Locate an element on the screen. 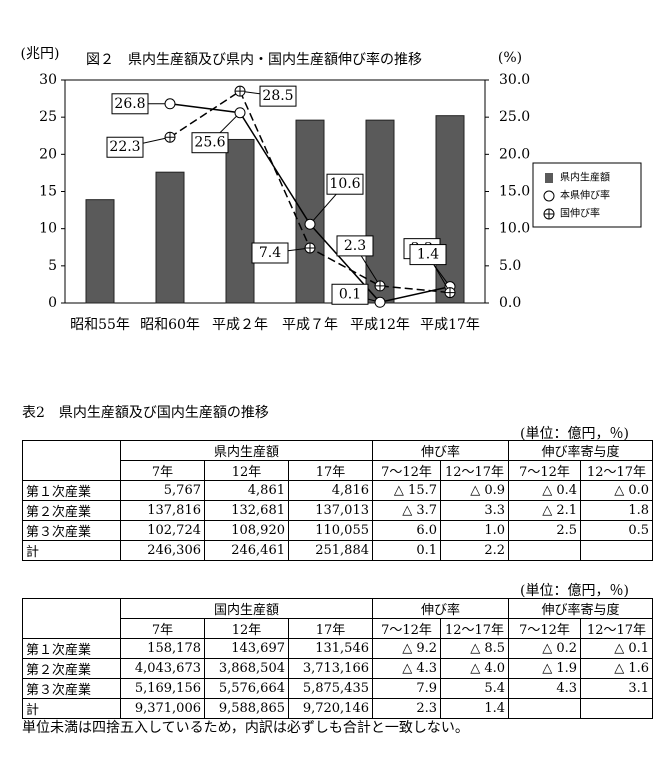 The height and width of the screenshot is (771, 655). group-header: 国内生産額 is located at coordinates (246, 608).